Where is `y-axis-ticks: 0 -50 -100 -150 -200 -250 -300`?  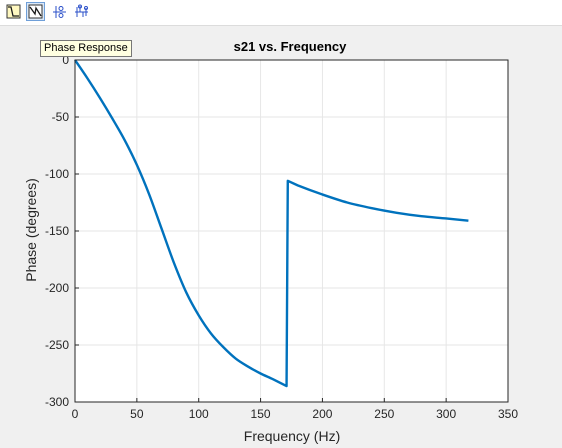
y-axis-ticks: 0 -50 -100 -150 -200 -250 -300 is located at coordinates (62, 231).